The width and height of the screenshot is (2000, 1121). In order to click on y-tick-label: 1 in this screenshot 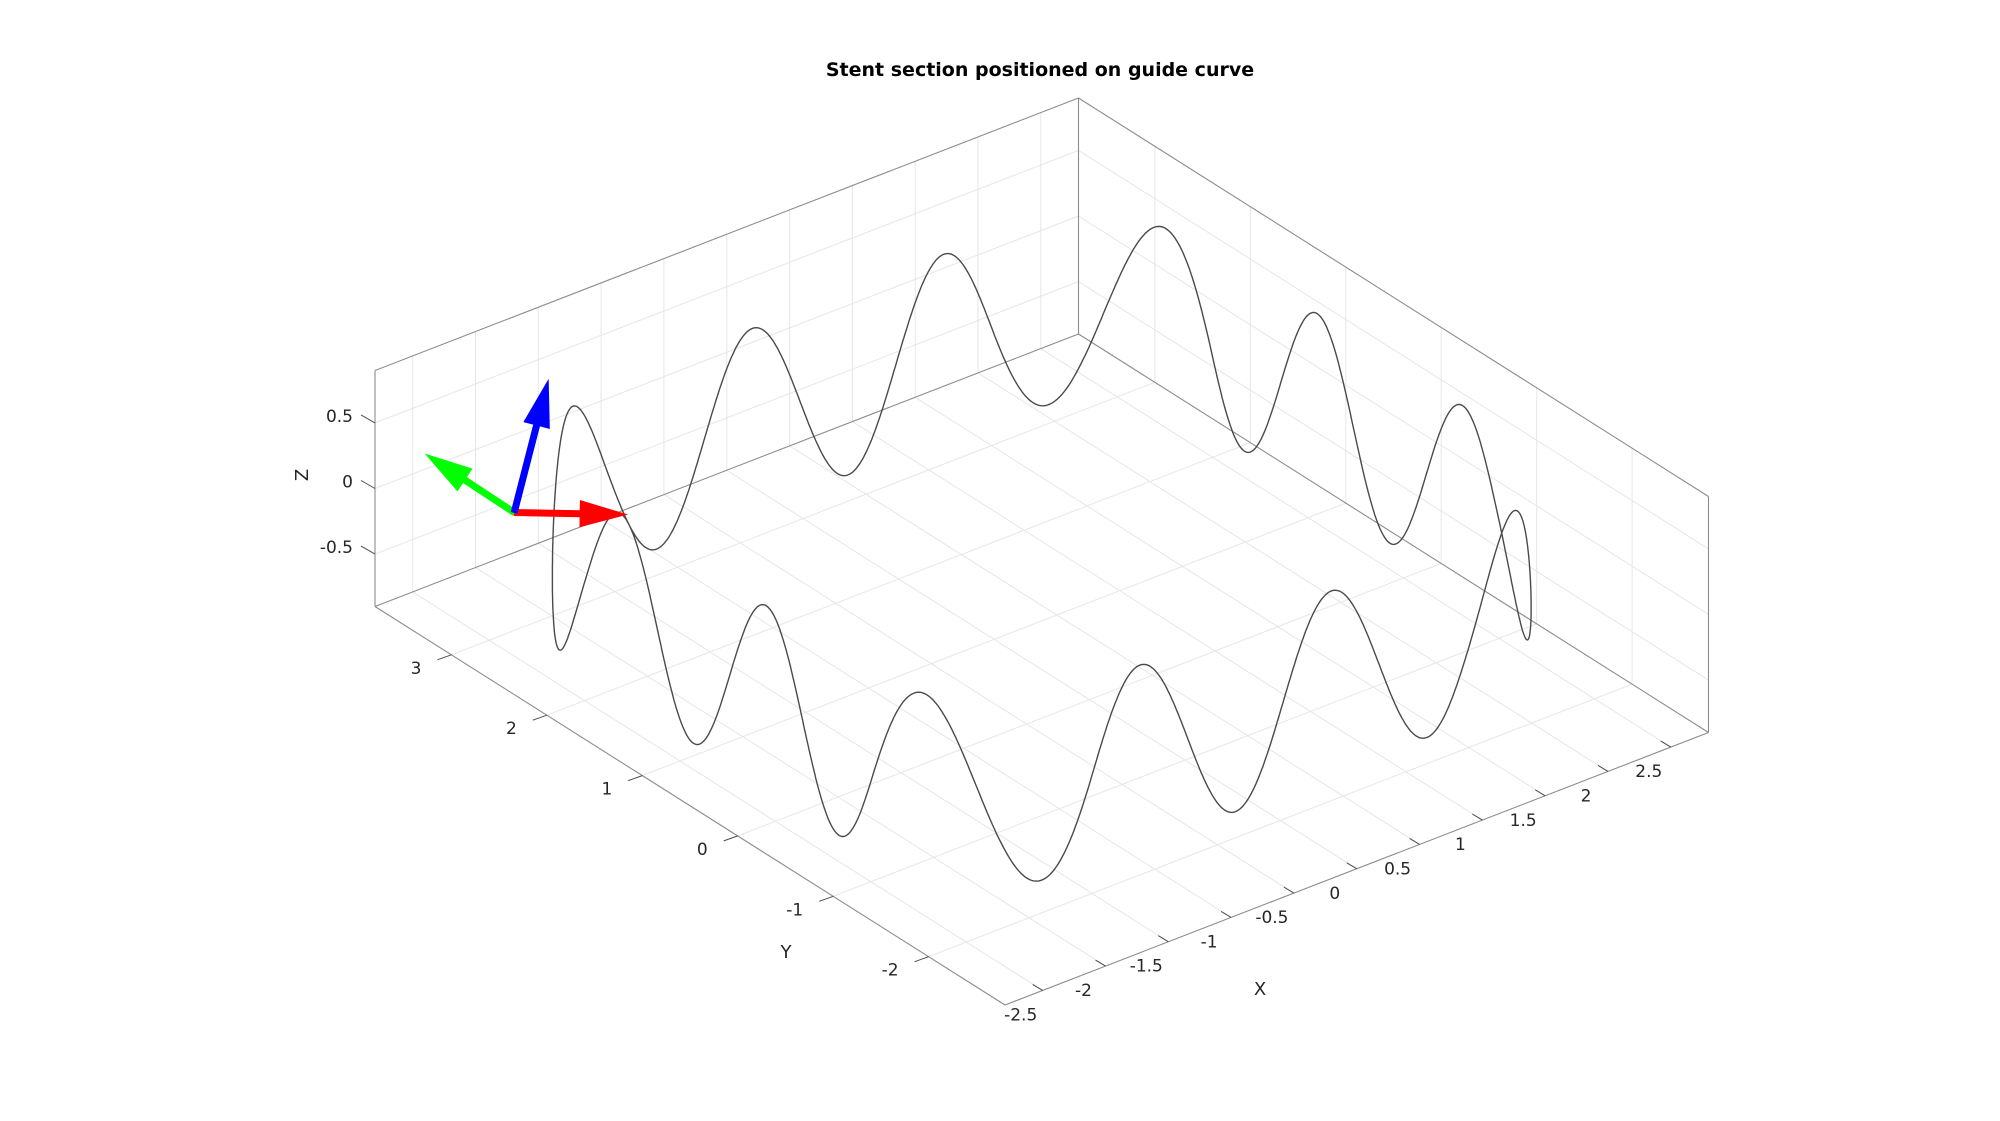, I will do `click(606, 790)`.